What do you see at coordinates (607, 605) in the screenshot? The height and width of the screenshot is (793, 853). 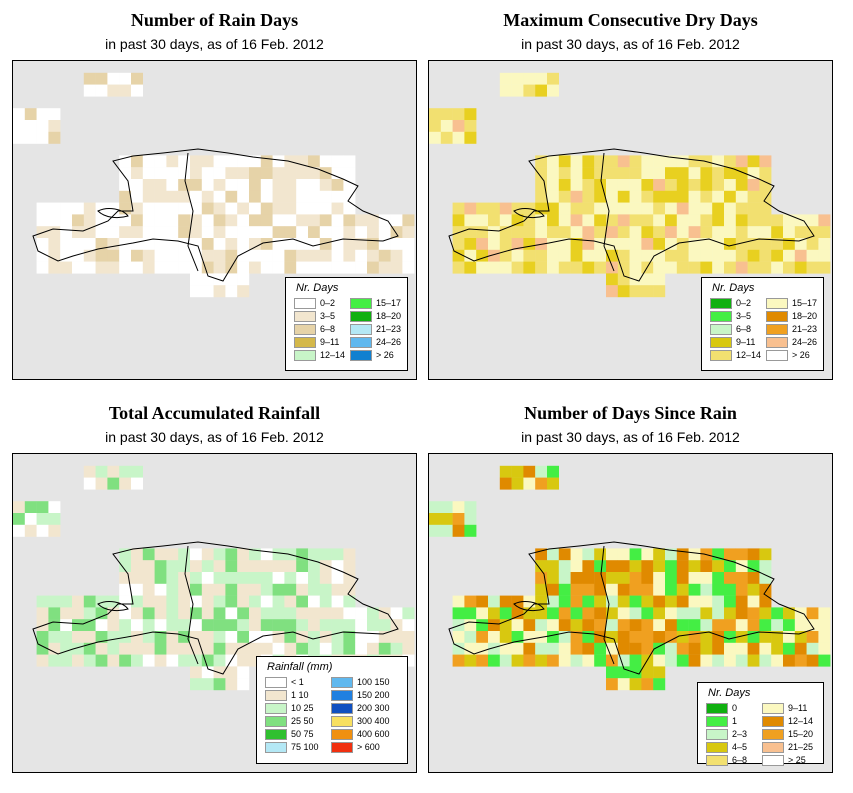 I see `border-line` at bounding box center [607, 605].